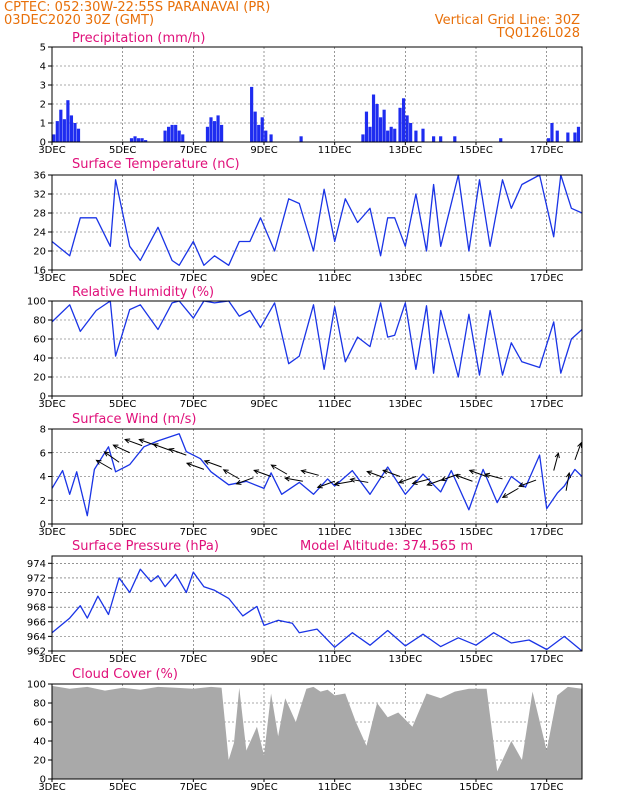 This screenshot has width=618, height=800. What do you see at coordinates (39, 340) in the screenshot?
I see `humidity-ytick-label: 60` at bounding box center [39, 340].